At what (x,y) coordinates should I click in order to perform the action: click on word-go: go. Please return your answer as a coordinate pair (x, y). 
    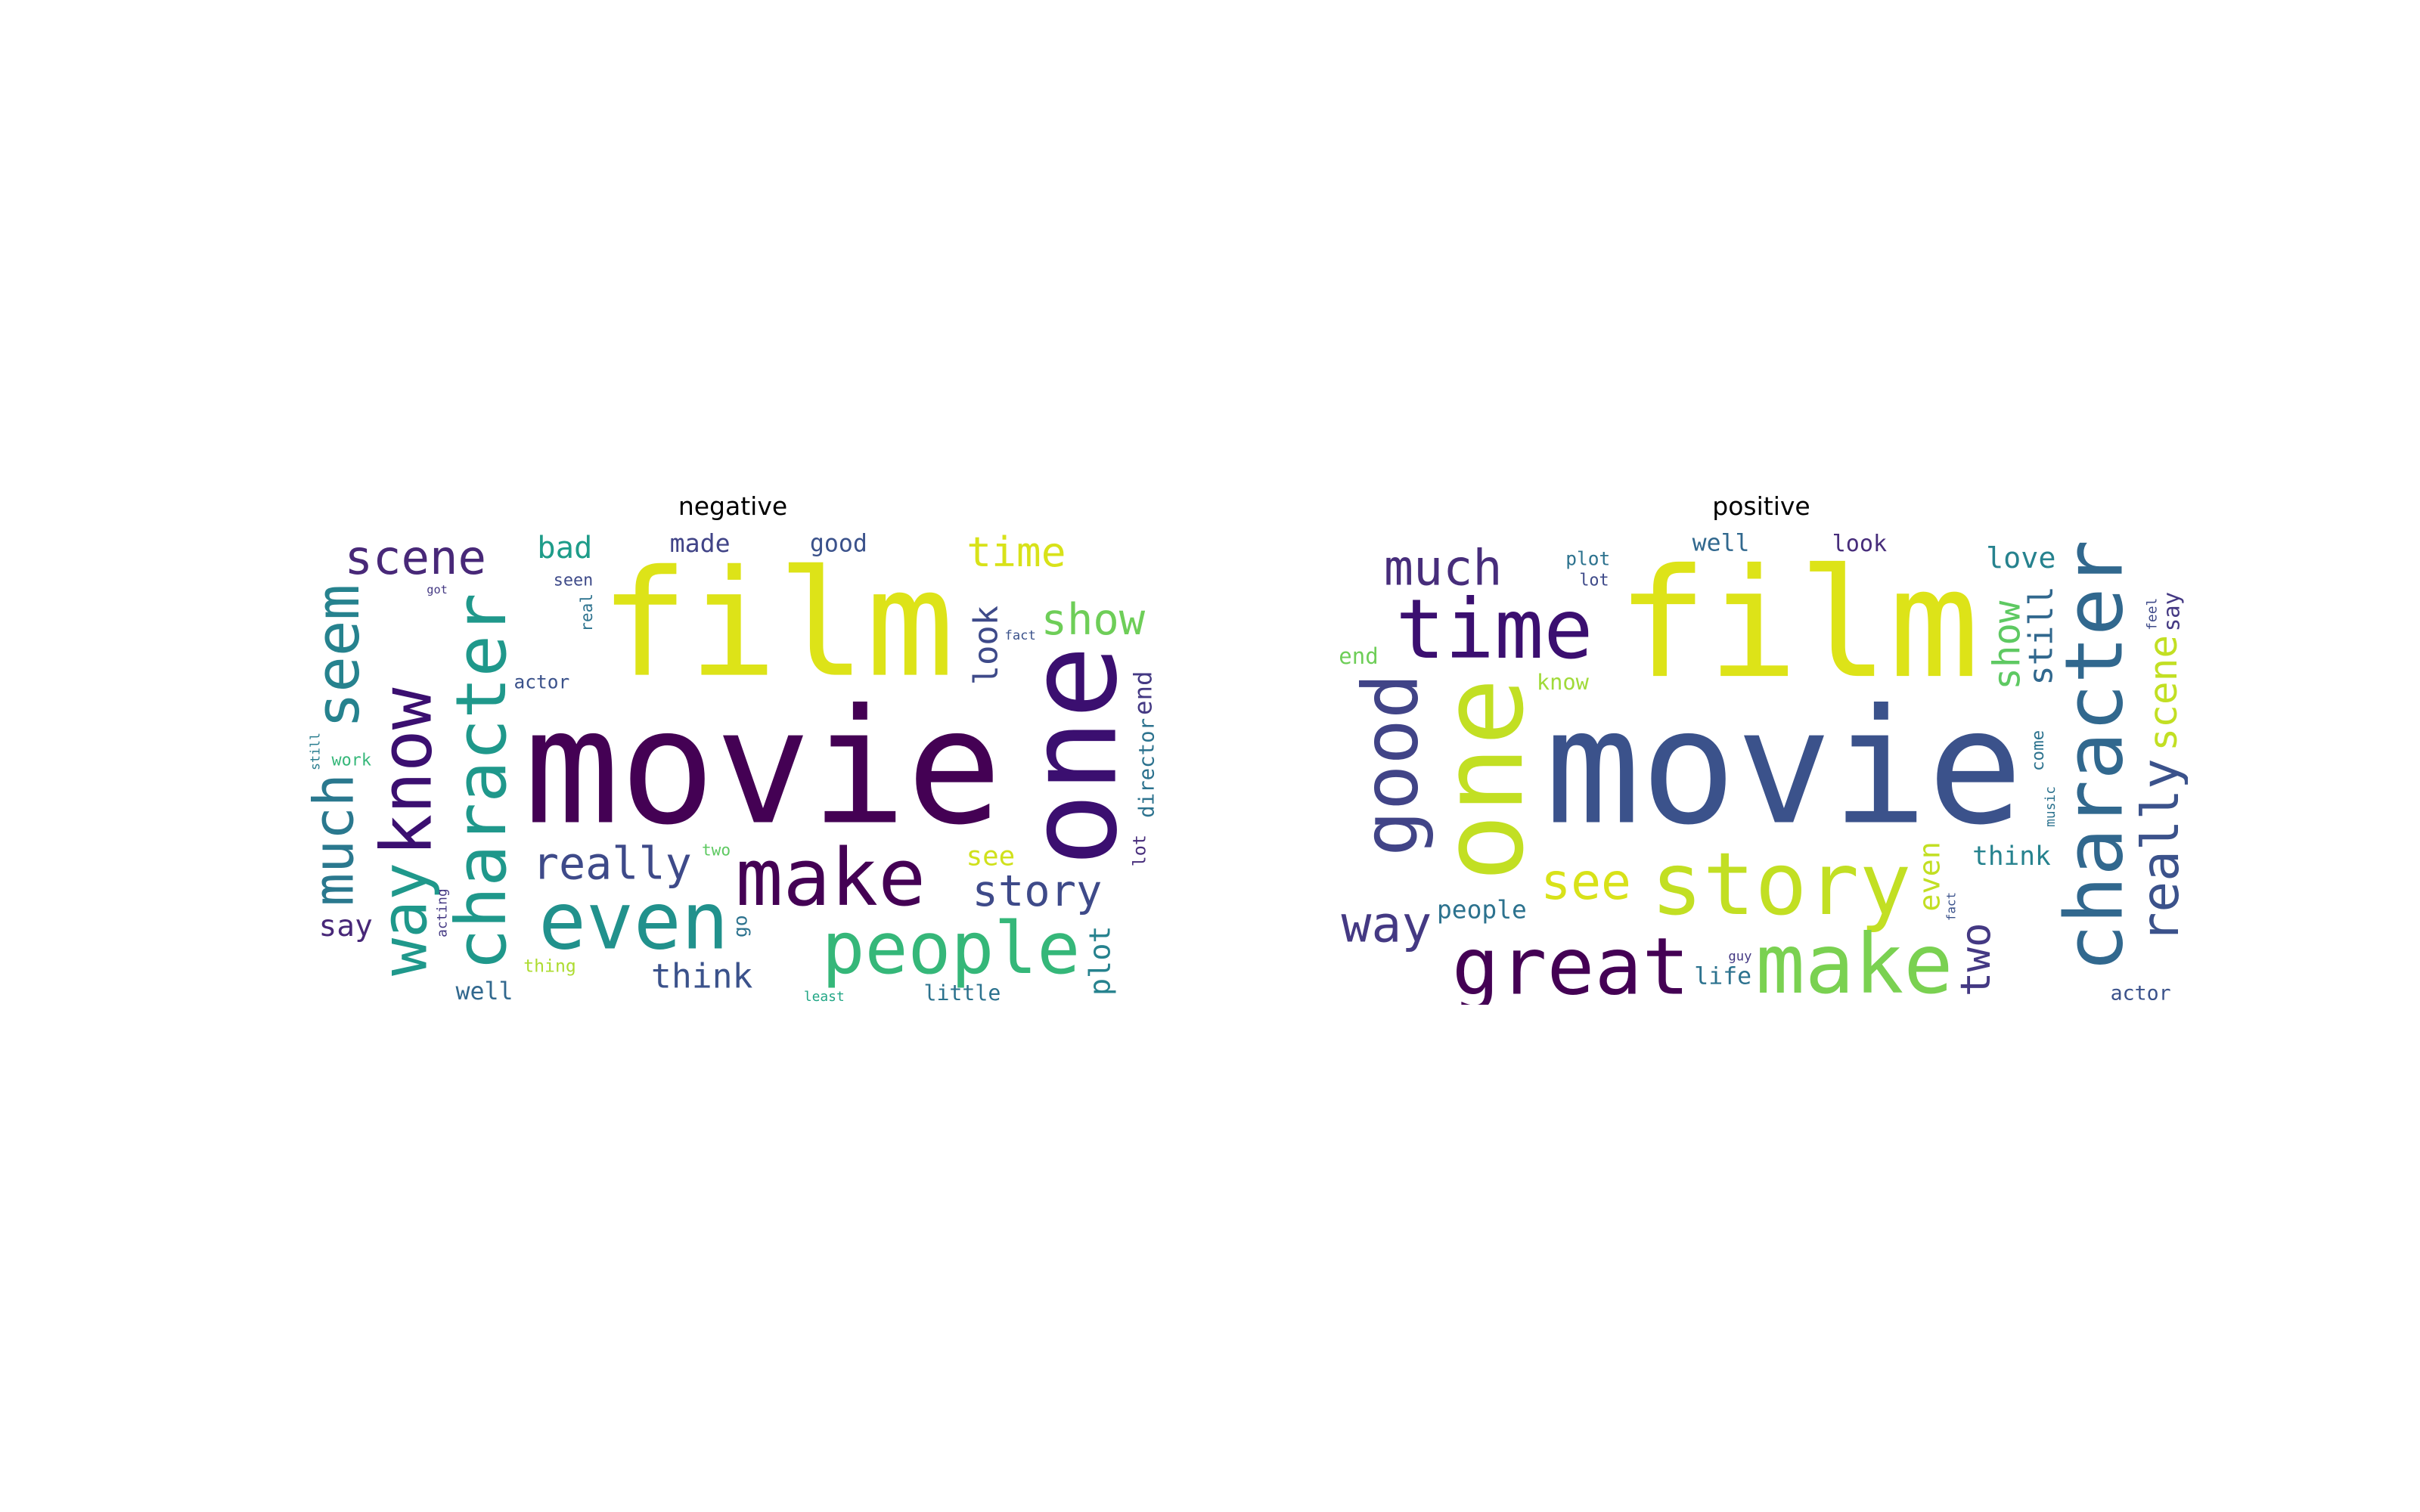
    Looking at the image, I should click on (741, 926).